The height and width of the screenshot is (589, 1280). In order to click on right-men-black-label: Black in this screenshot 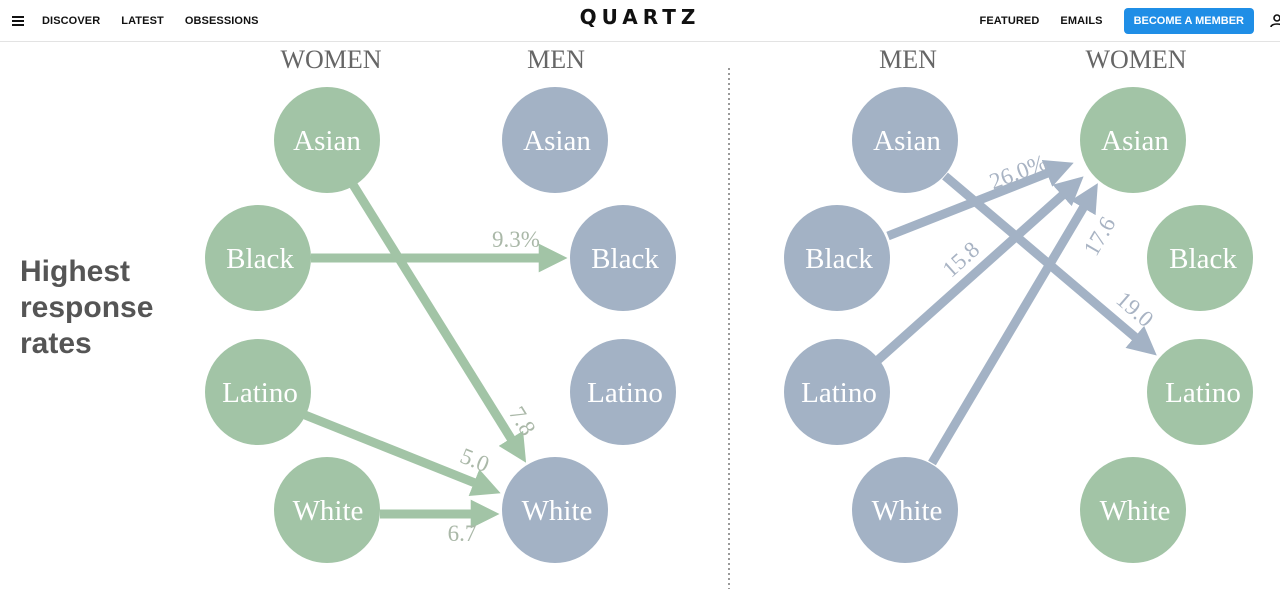, I will do `click(839, 259)`.